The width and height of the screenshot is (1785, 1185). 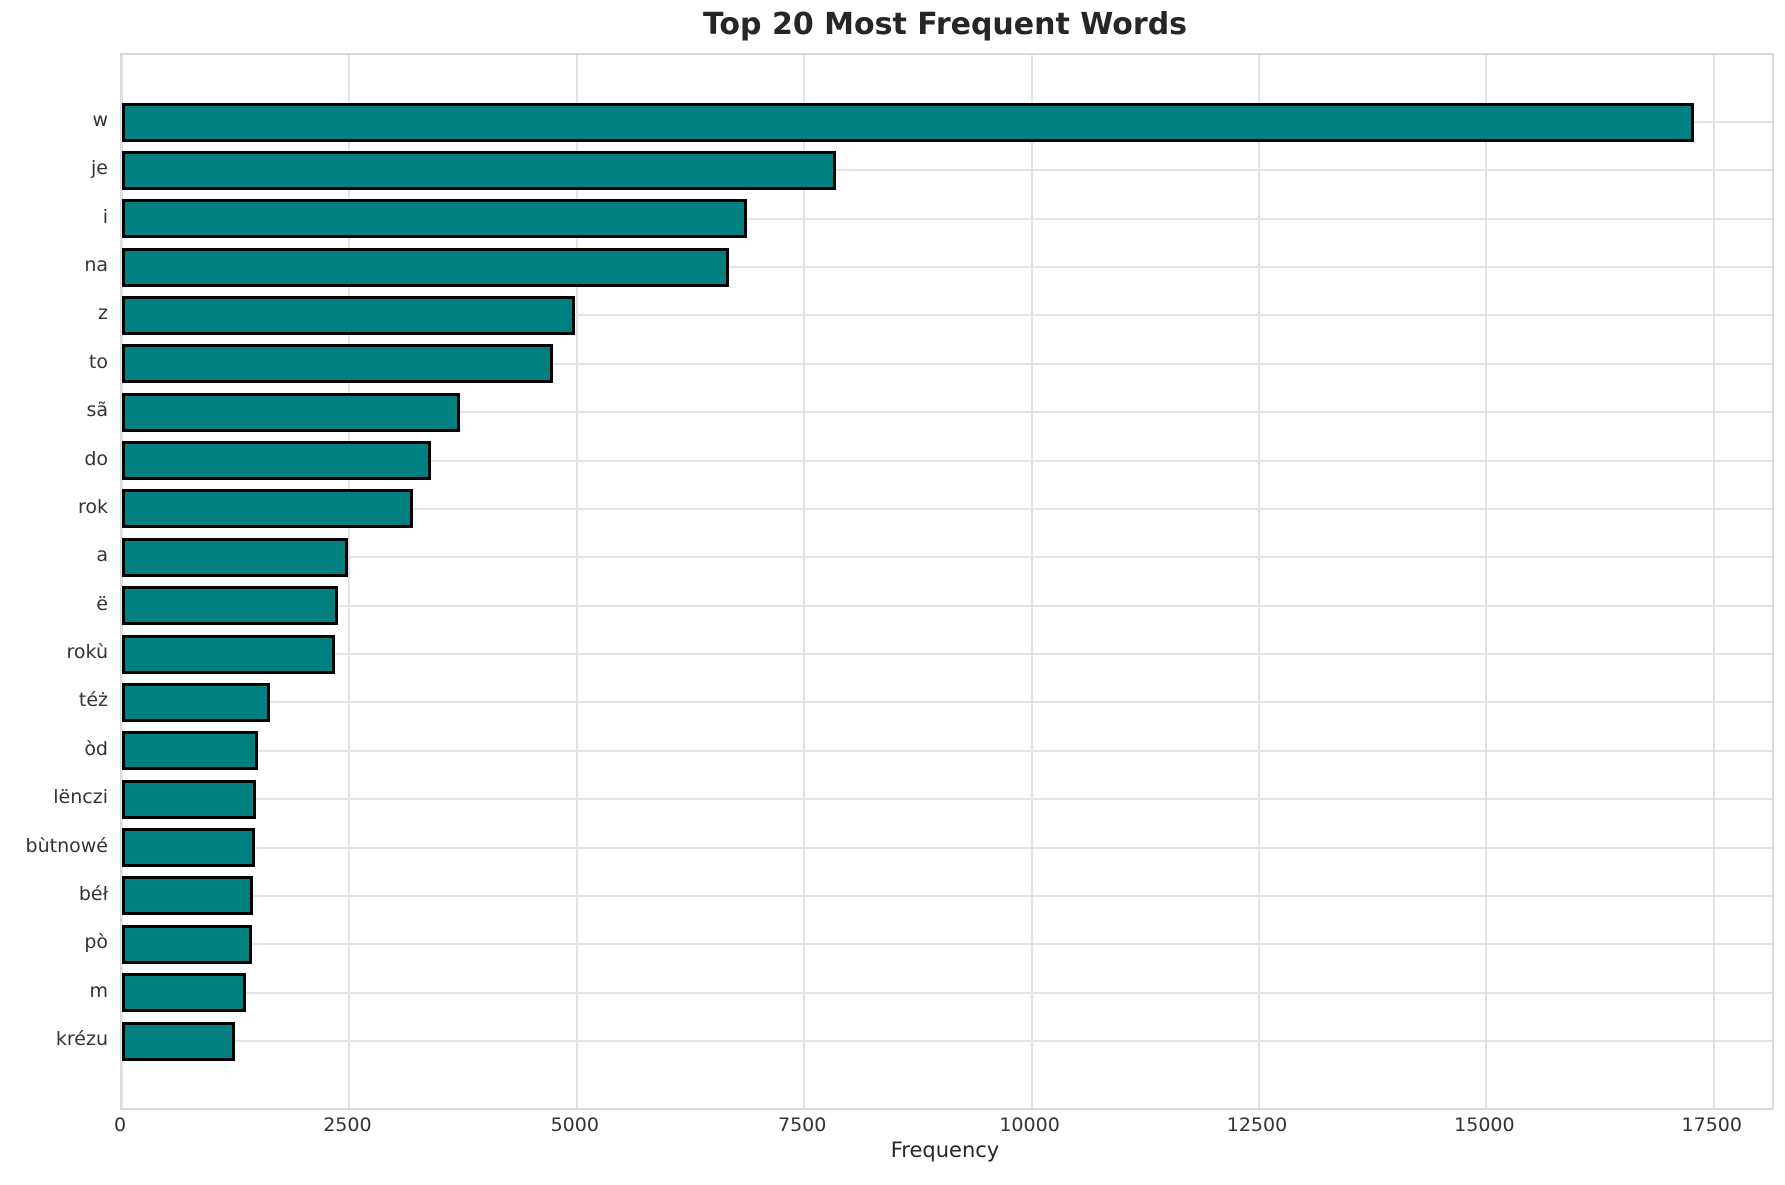 I want to click on y-tick-label-rokù: rokù, so click(x=87, y=652).